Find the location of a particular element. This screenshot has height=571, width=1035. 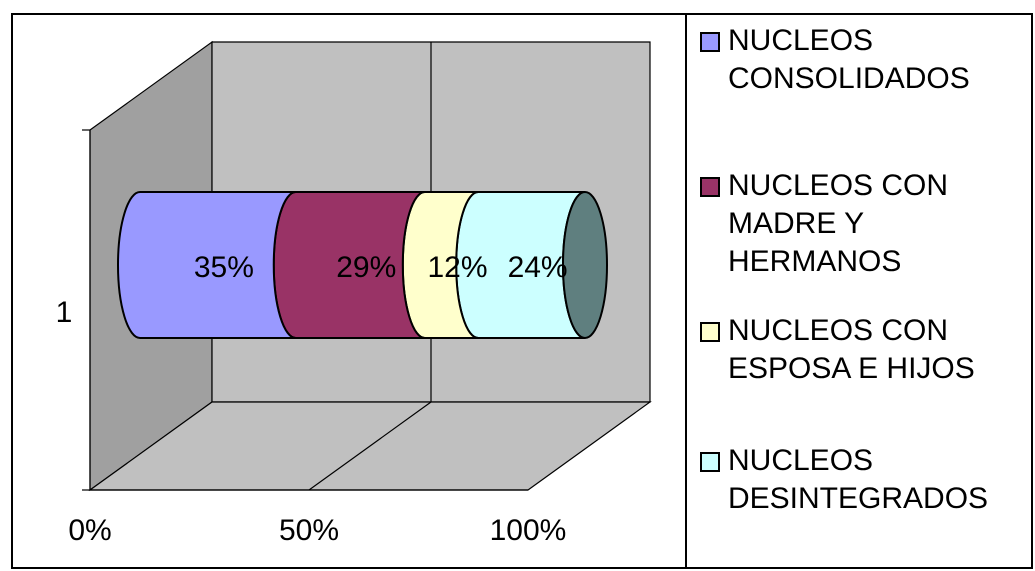

x-tick-label-1: 0% is located at coordinates (89, 530).